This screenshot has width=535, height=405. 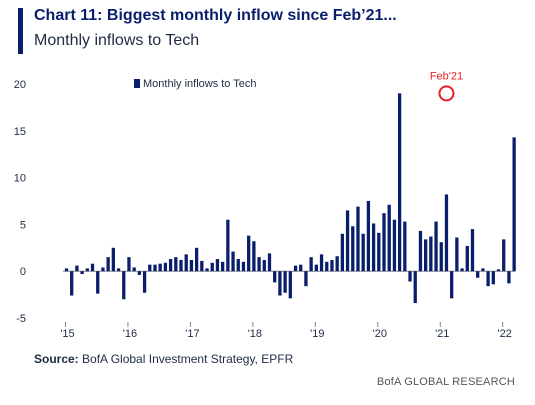 What do you see at coordinates (23, 272) in the screenshot?
I see `y-tick-label: 0` at bounding box center [23, 272].